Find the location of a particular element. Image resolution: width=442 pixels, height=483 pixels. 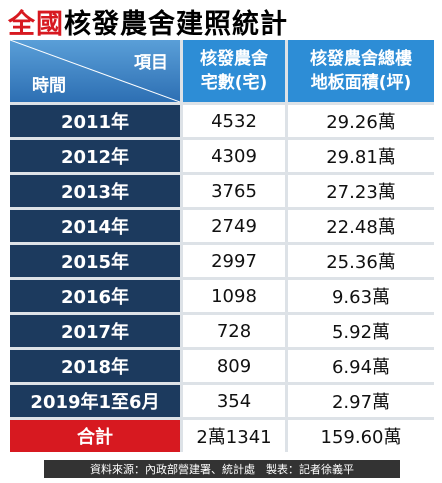

count-cell: 4309 is located at coordinates (234, 156).